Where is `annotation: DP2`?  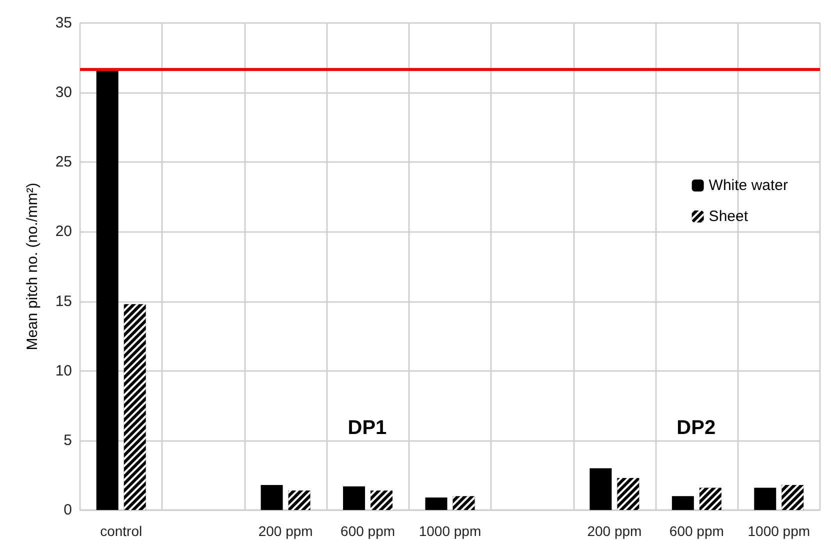 annotation: DP2 is located at coordinates (696, 428).